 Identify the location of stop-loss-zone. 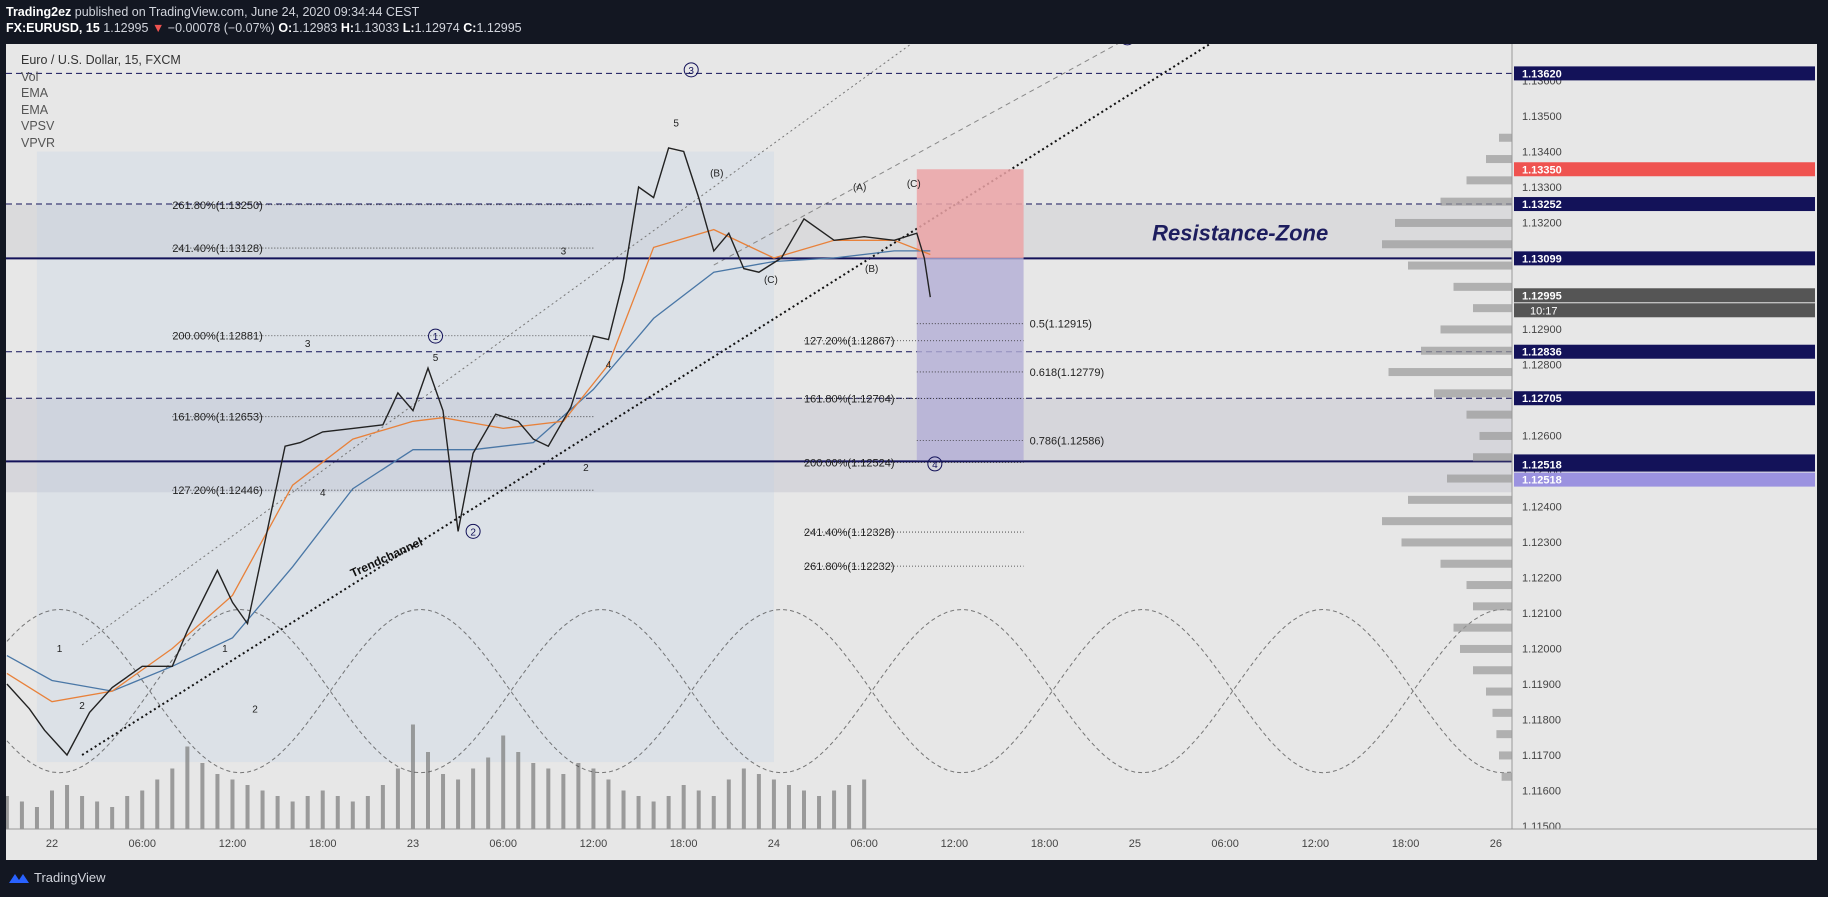
(970, 213).